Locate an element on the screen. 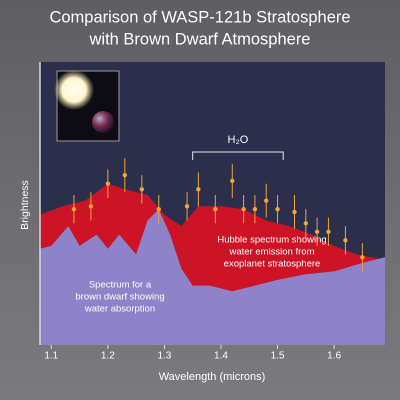 This screenshot has height=400, width=400. h2o-bracket is located at coordinates (238, 155).